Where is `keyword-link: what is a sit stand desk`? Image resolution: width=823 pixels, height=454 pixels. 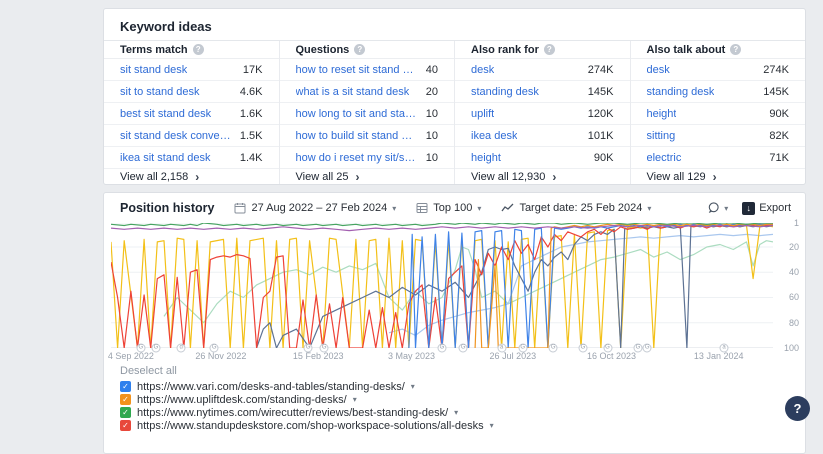 keyword-link: what is a sit stand desk is located at coordinates (352, 91).